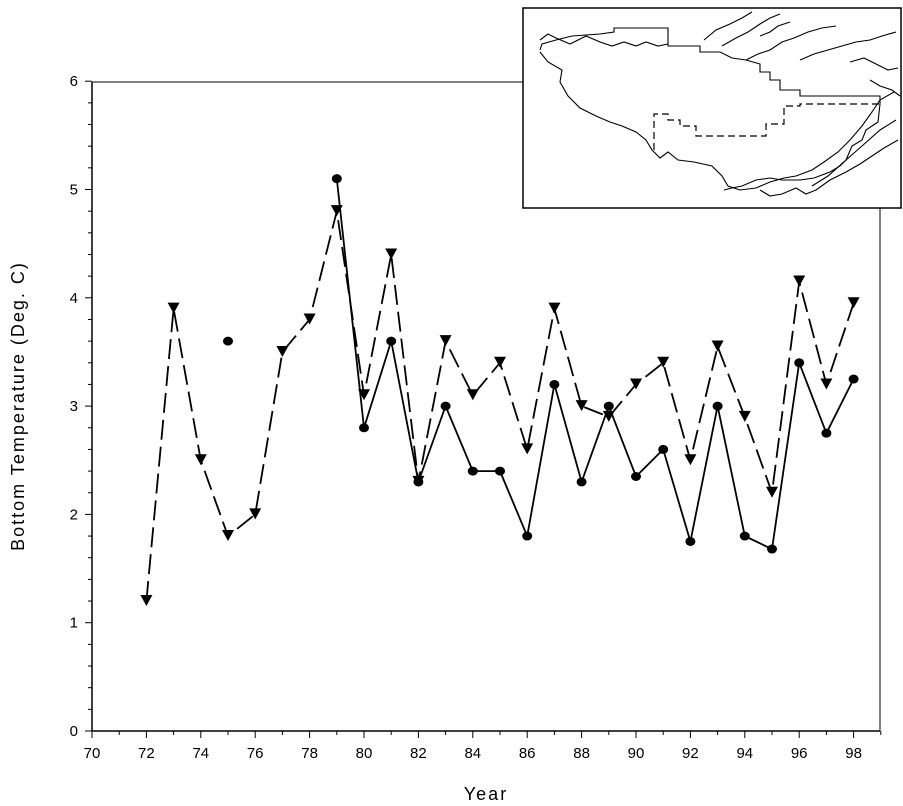 The image size is (903, 806). Describe the element at coordinates (744, 753) in the screenshot. I see `x-tick-label: 94` at that location.